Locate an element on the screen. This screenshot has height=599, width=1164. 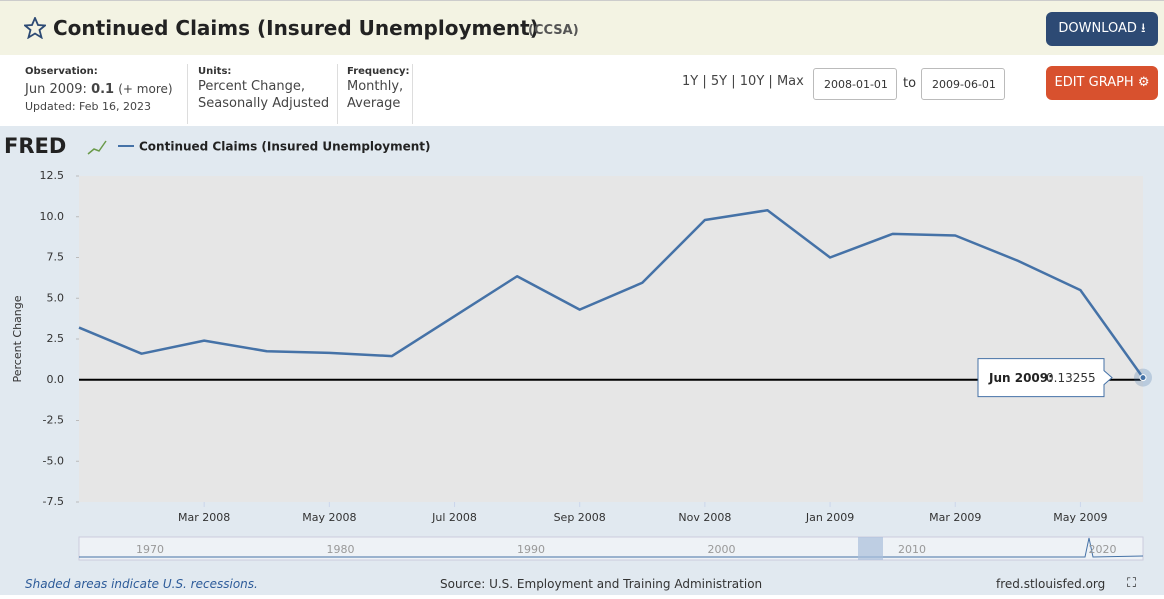
recession-note: Shaded areas indicate U.S. recessions. is located at coordinates (141, 584).